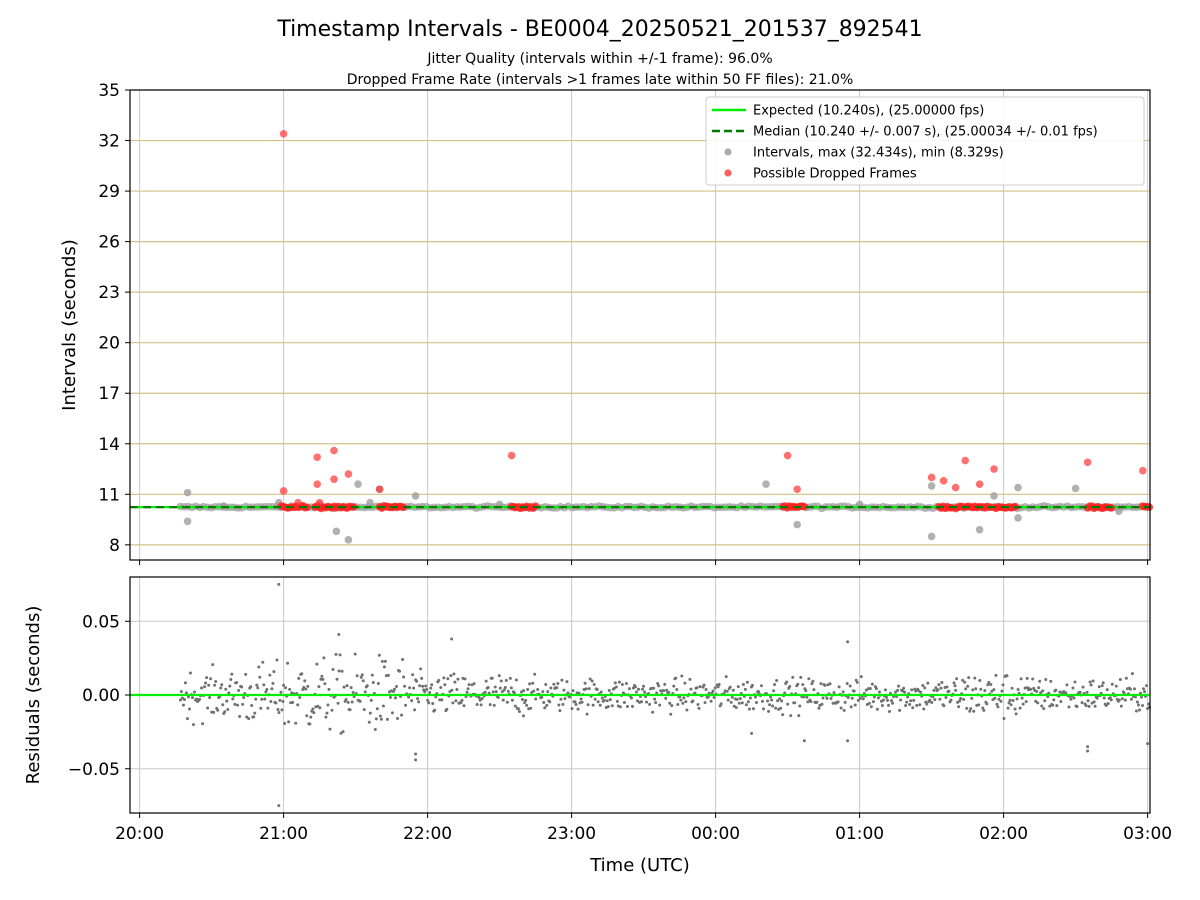 The height and width of the screenshot is (900, 1200). What do you see at coordinates (835, 174) in the screenshot?
I see `legend-entry-label: Possible Dropped Frames` at bounding box center [835, 174].